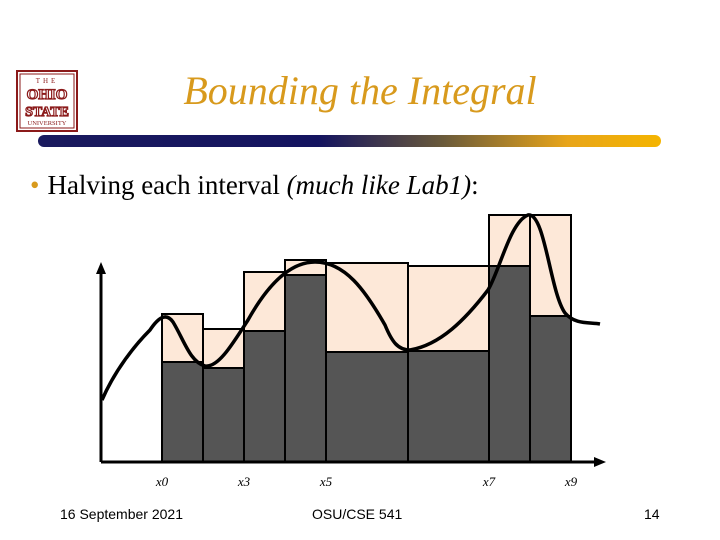  Describe the element at coordinates (357, 514) in the screenshot. I see `footer-course: OSU/CSE 541` at that location.